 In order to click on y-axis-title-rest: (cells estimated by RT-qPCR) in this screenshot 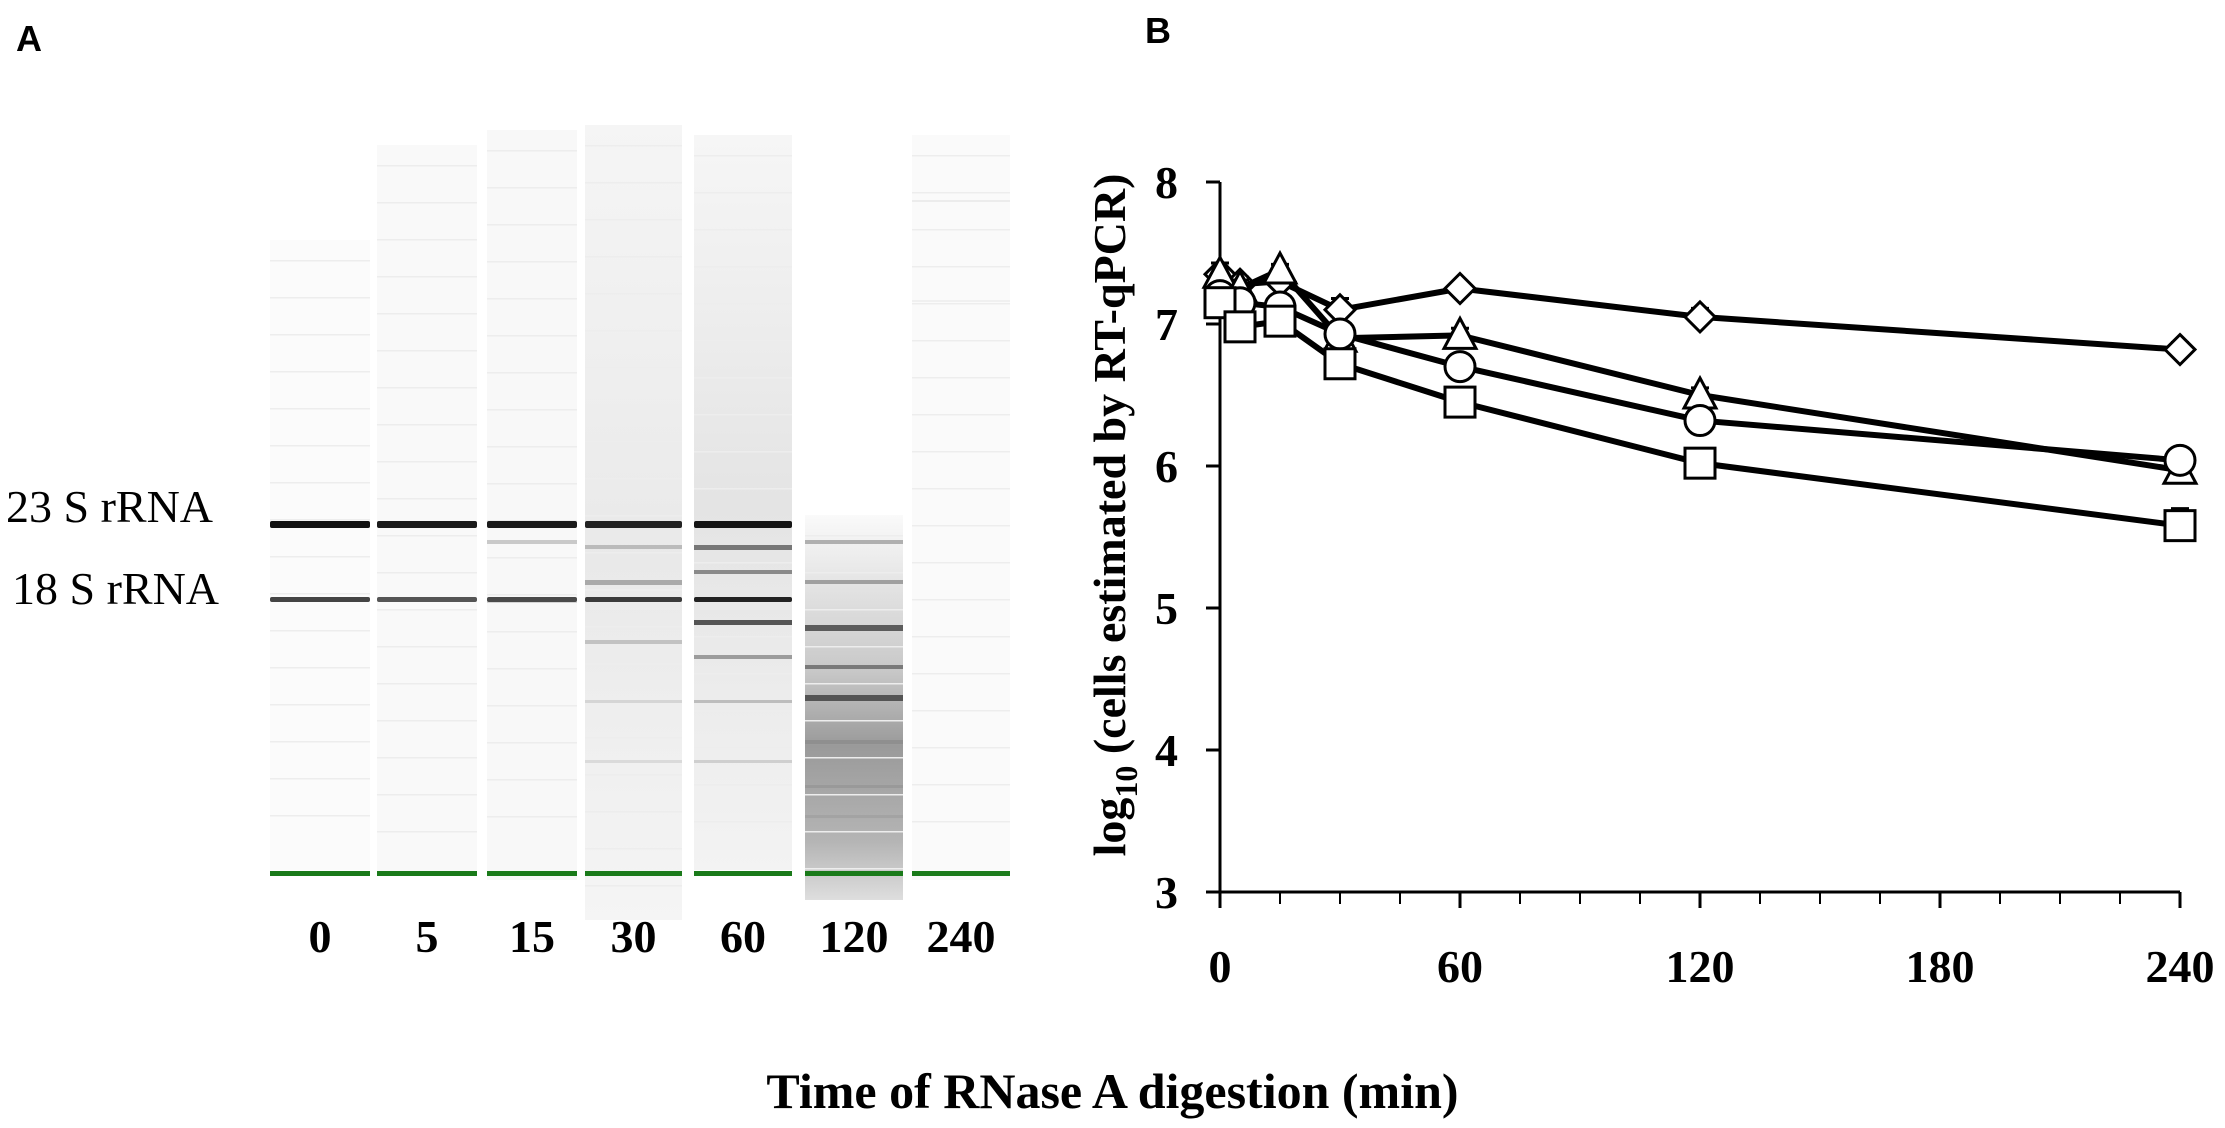, I will do `click(1109, 470)`.